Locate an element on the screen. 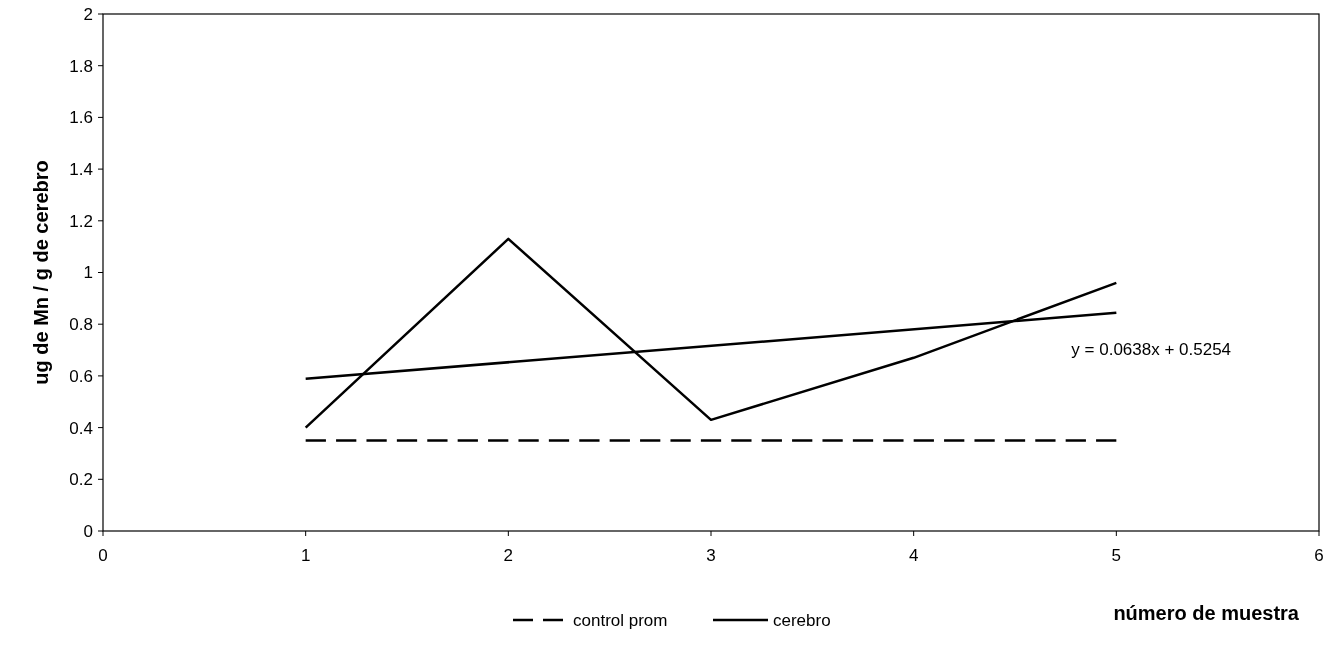  x-tick-label: 0 is located at coordinates (103, 555).